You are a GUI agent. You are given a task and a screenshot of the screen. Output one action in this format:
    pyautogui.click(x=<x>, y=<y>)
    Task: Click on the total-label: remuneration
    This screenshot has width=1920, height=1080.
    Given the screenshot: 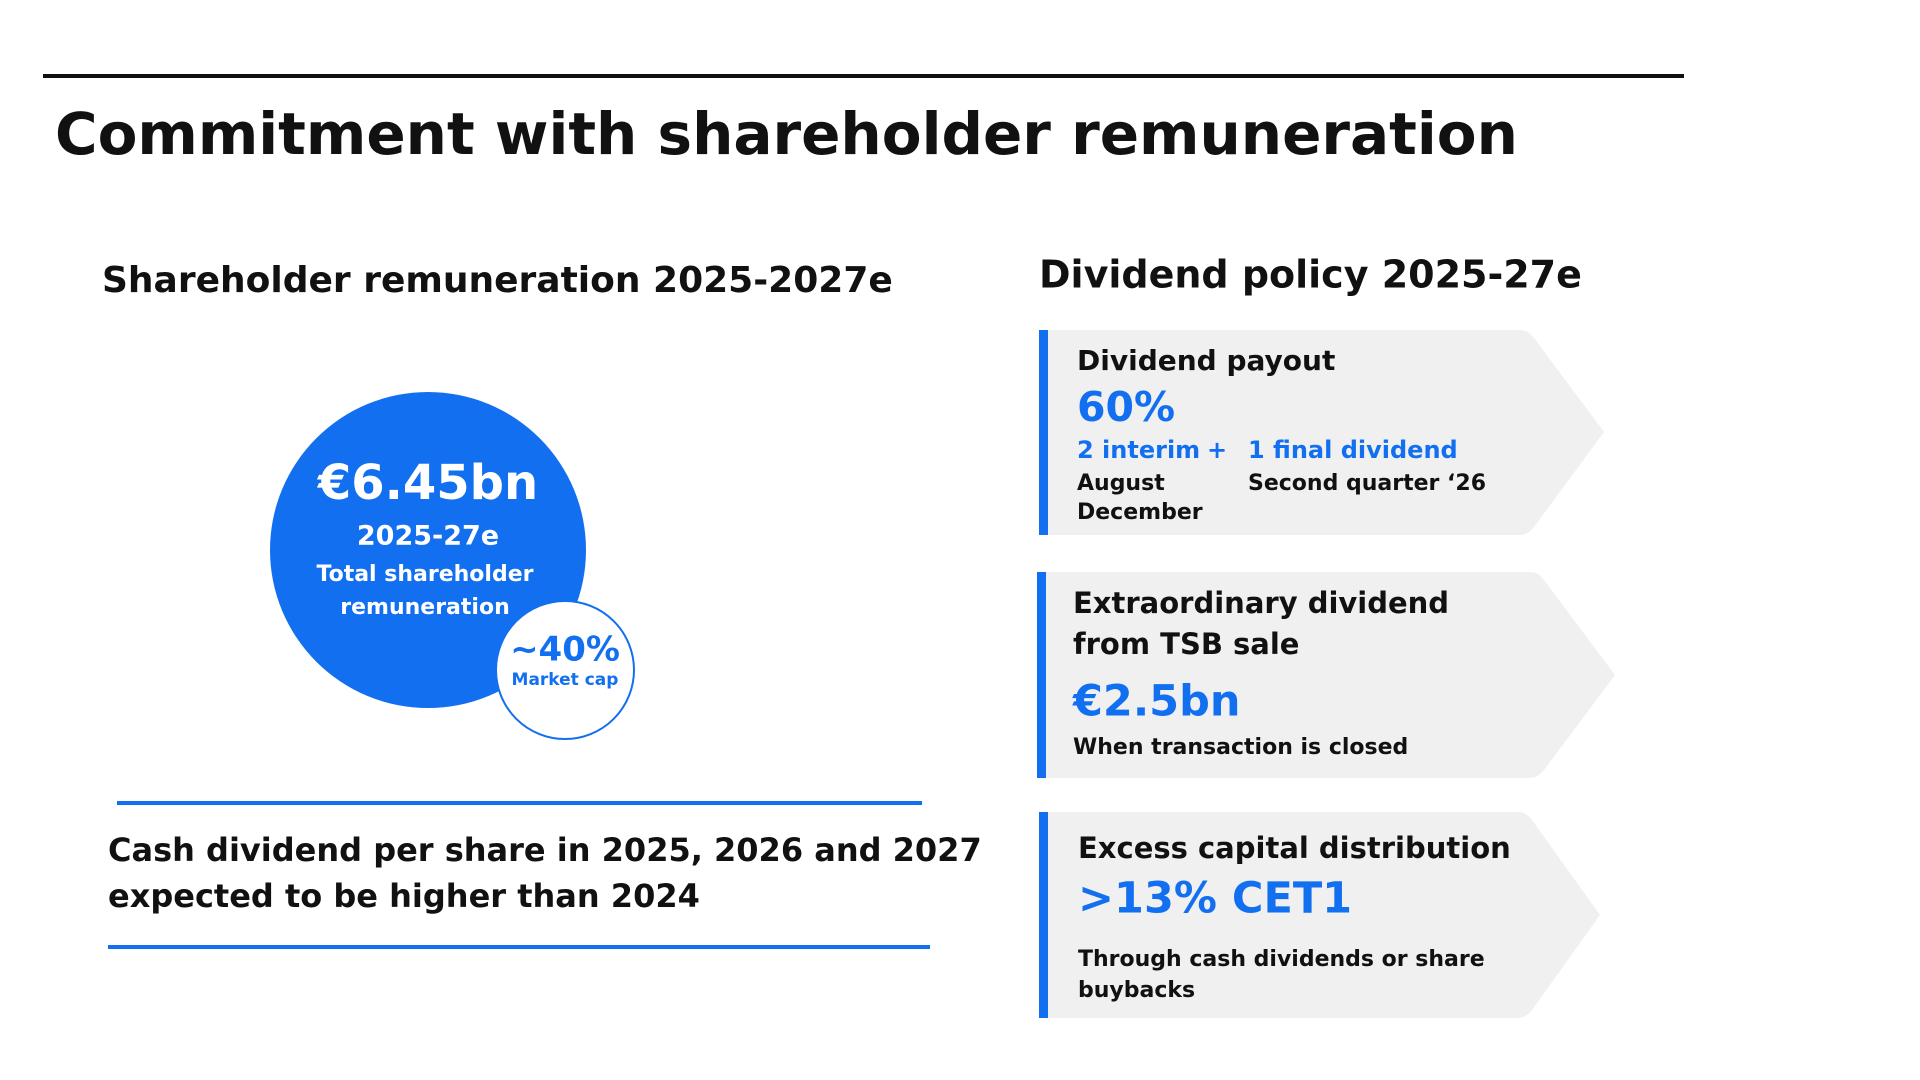 What is the action you would take?
    pyautogui.click(x=424, y=607)
    